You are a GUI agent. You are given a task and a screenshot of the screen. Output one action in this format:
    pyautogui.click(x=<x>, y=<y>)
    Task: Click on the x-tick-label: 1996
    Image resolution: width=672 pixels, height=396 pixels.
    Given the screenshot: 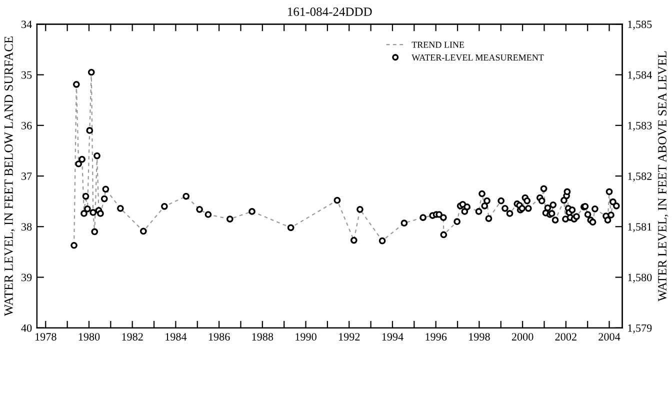 What is the action you would take?
    pyautogui.click(x=436, y=337)
    